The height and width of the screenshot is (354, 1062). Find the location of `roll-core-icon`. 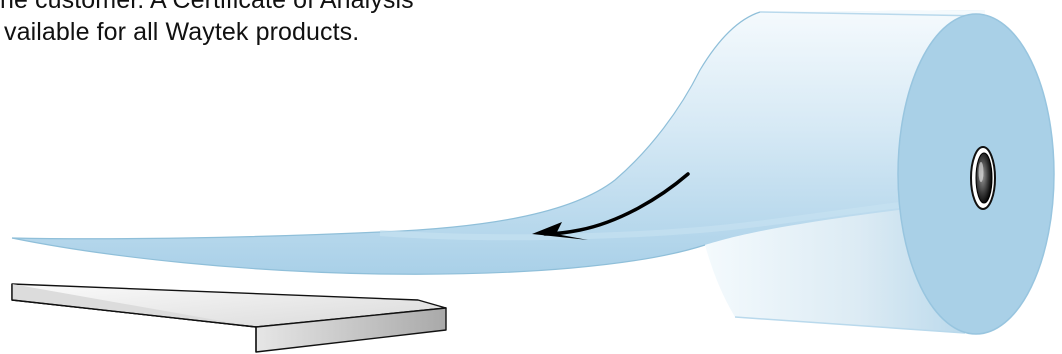

roll-core-icon is located at coordinates (983, 178).